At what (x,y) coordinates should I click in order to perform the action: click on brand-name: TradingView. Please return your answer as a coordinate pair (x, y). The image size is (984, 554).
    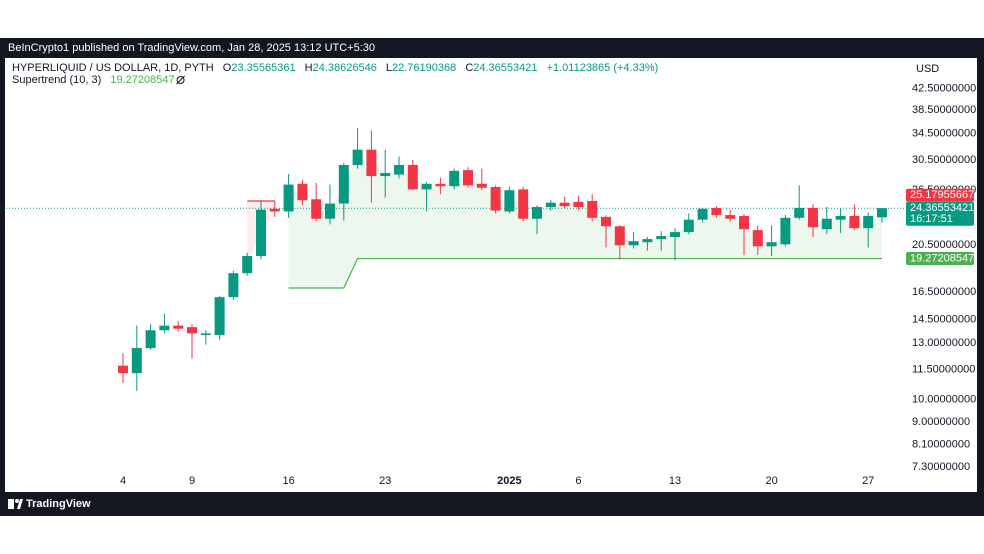
    Looking at the image, I should click on (58, 504).